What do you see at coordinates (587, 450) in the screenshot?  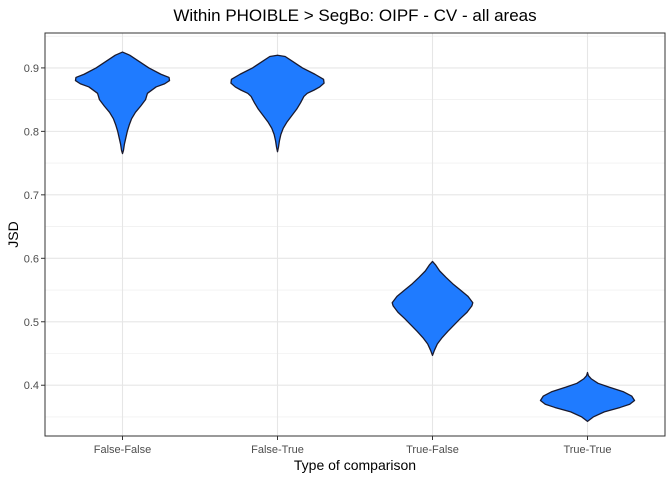 I see `x-tick-label: True-True` at bounding box center [587, 450].